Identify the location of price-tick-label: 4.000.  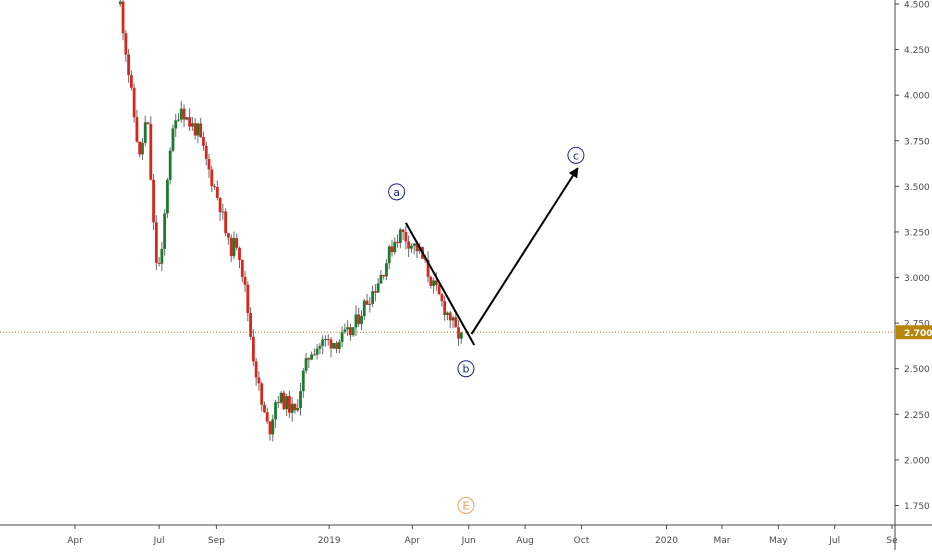
(917, 97).